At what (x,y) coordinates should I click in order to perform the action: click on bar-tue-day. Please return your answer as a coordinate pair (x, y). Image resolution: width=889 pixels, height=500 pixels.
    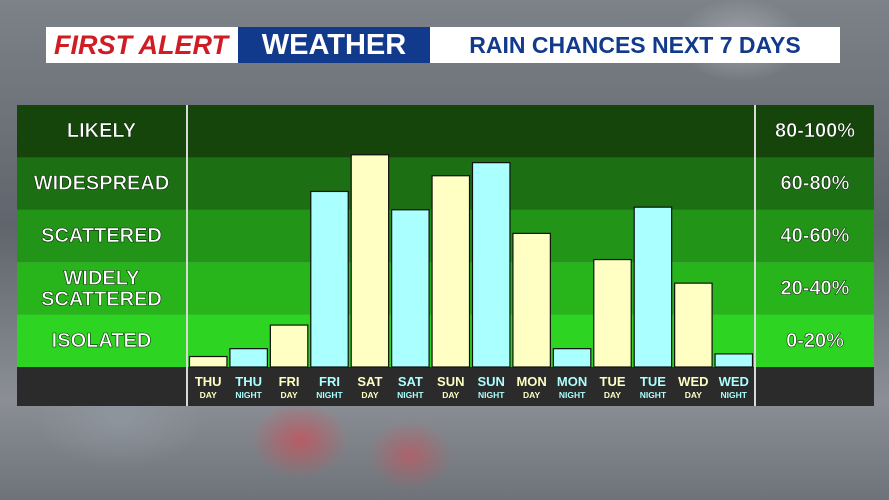
    Looking at the image, I should click on (612, 313).